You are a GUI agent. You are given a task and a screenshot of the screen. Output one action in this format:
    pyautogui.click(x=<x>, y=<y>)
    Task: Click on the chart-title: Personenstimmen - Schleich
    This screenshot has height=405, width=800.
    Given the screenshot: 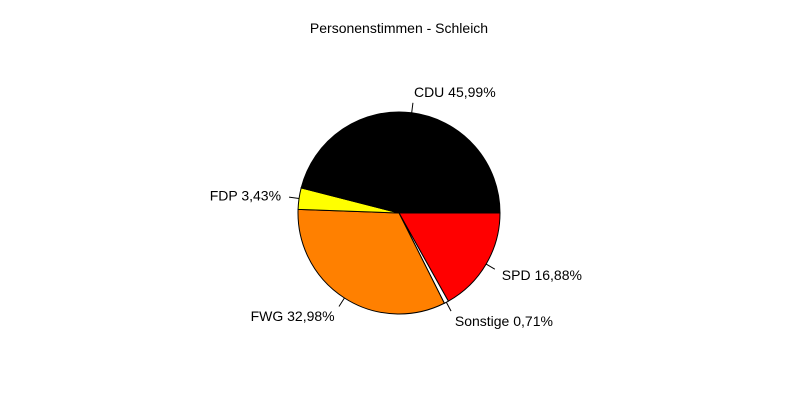 What is the action you would take?
    pyautogui.click(x=399, y=28)
    